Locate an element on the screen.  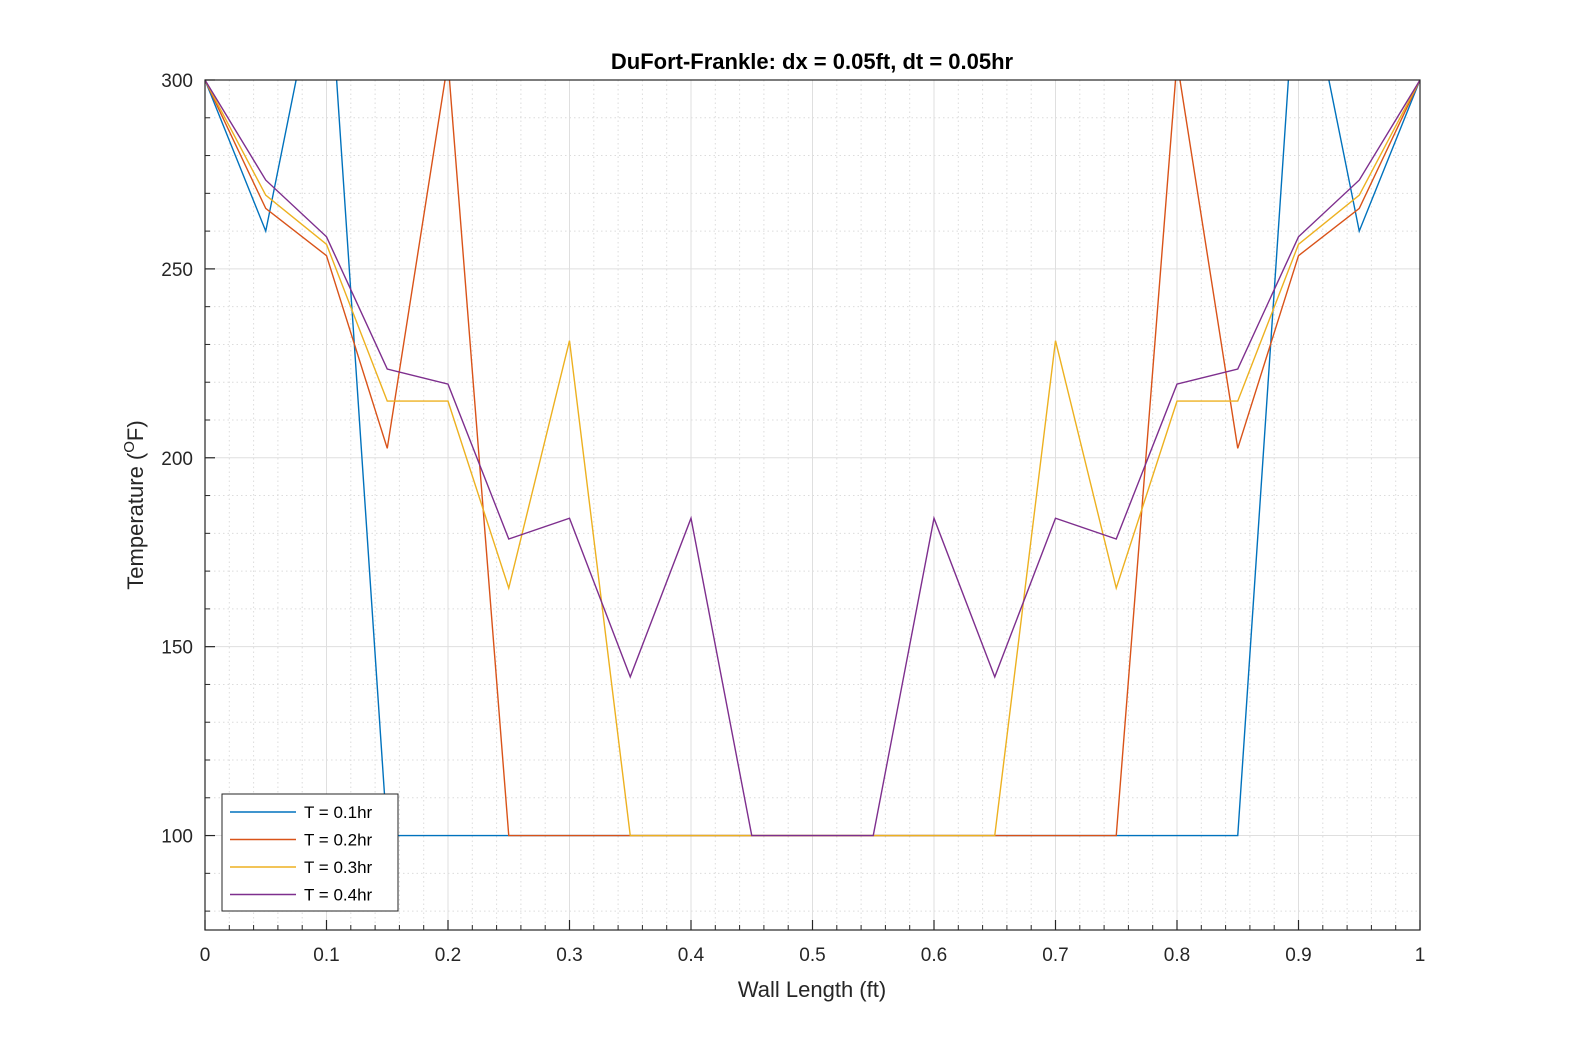
x-tick-label: 1 is located at coordinates (1420, 955).